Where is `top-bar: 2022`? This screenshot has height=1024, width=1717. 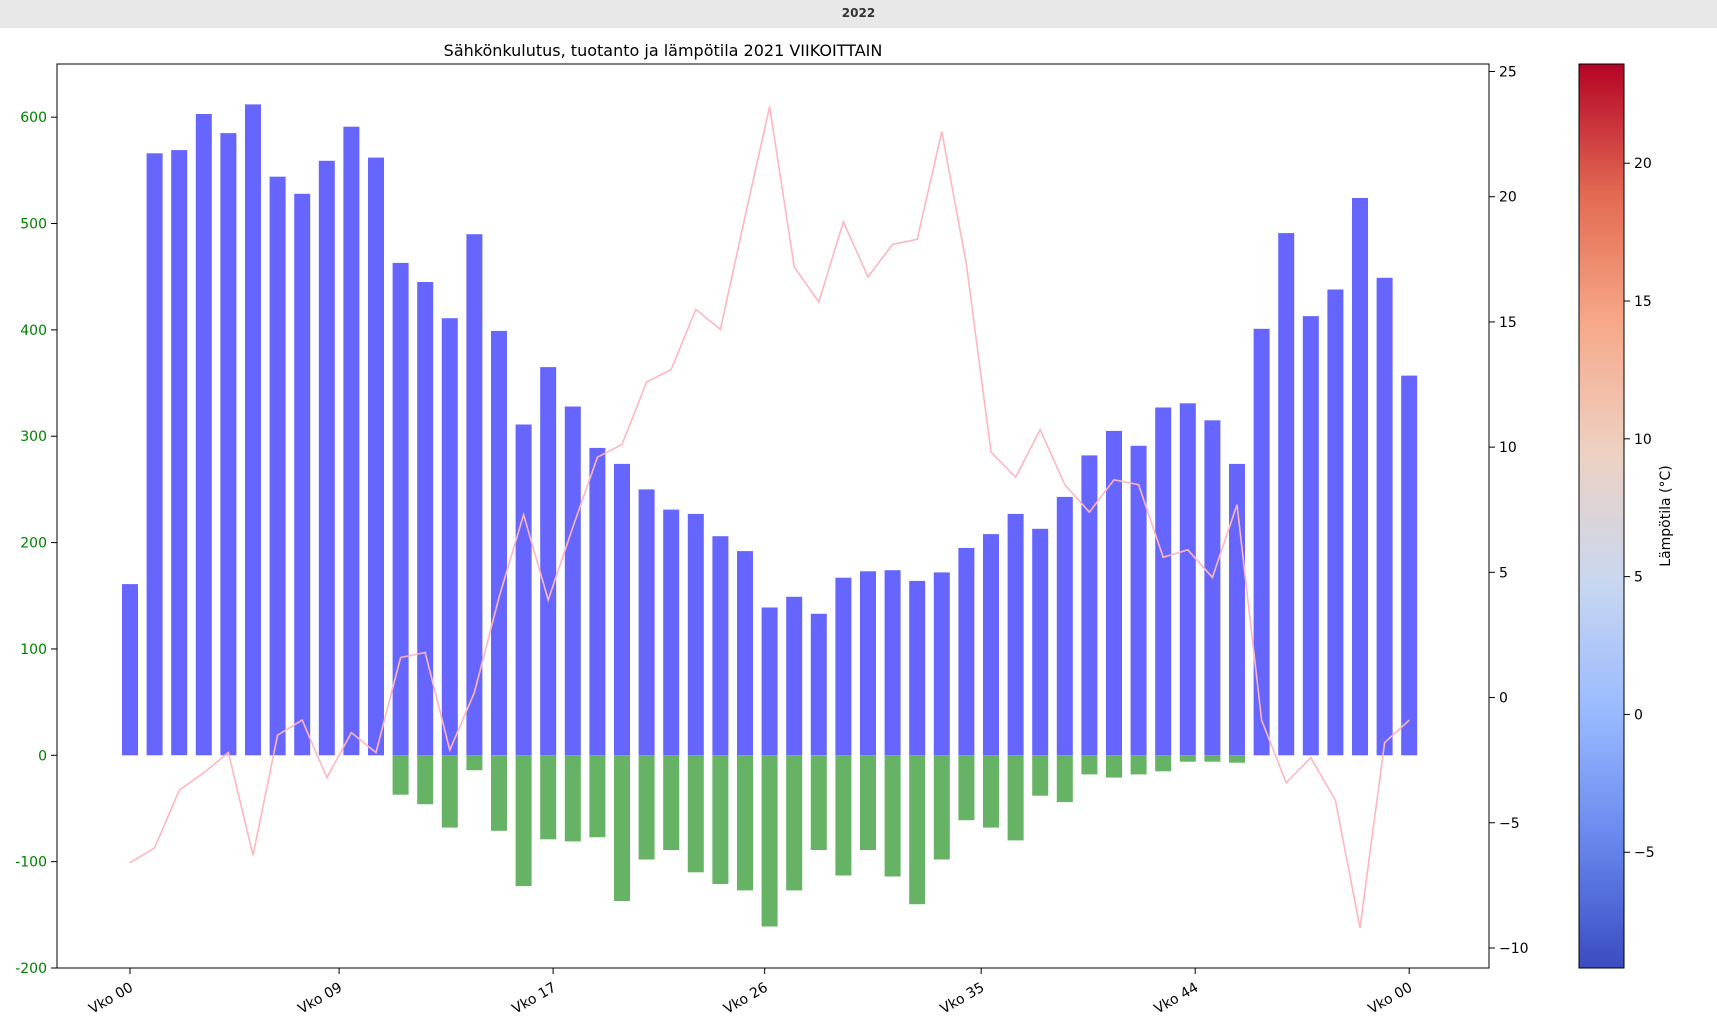 top-bar: 2022 is located at coordinates (858, 14).